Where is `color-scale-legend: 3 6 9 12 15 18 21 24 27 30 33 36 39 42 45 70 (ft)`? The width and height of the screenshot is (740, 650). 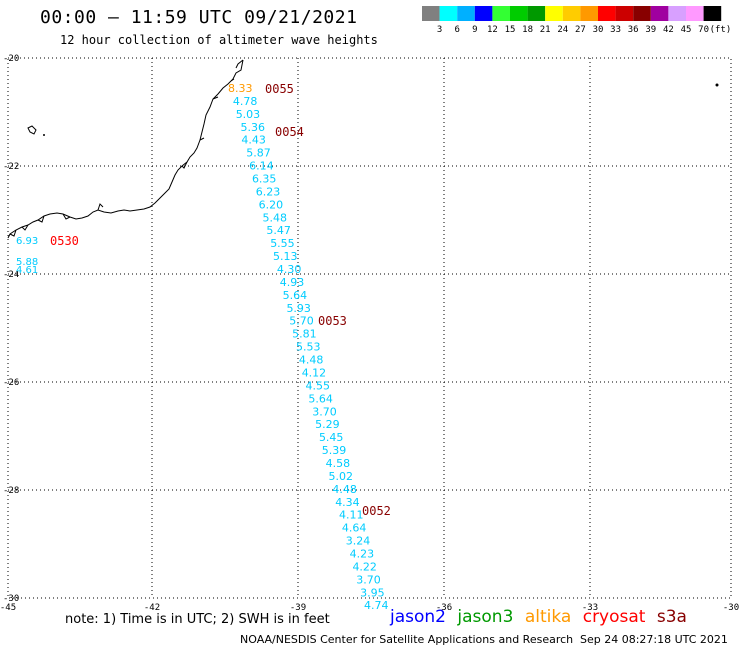
color-scale-legend: 3 6 9 12 15 18 21 24 27 30 33 36 39 42 45 70 (ft) is located at coordinates (577, 20).